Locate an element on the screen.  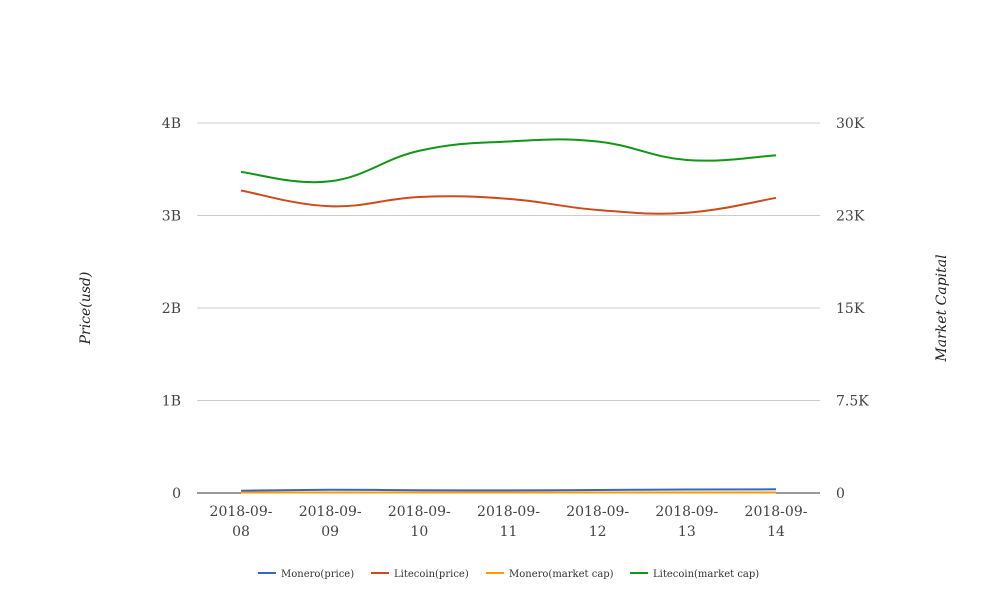
x-tick-label: 2018-09-13 is located at coordinates (686, 522).